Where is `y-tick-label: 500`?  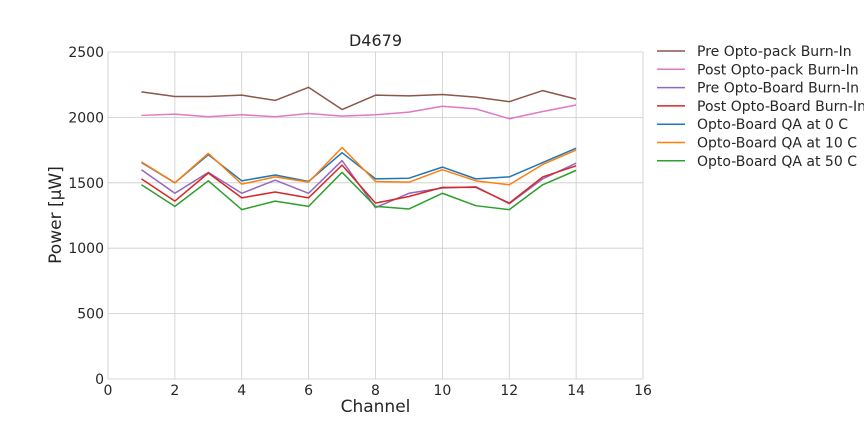 y-tick-label: 500 is located at coordinates (90, 315).